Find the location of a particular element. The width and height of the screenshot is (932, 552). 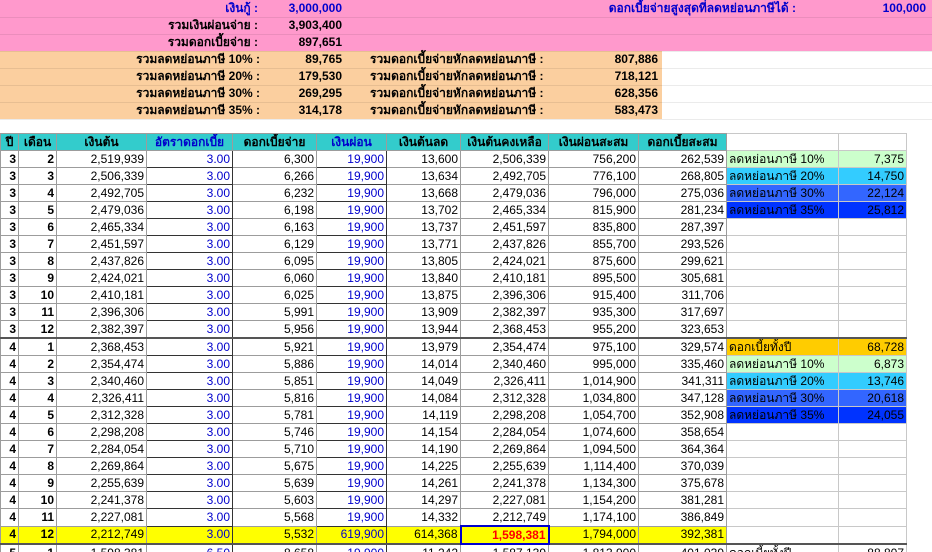

header-rate: อัตราดอกเบี้ย is located at coordinates (189, 142).